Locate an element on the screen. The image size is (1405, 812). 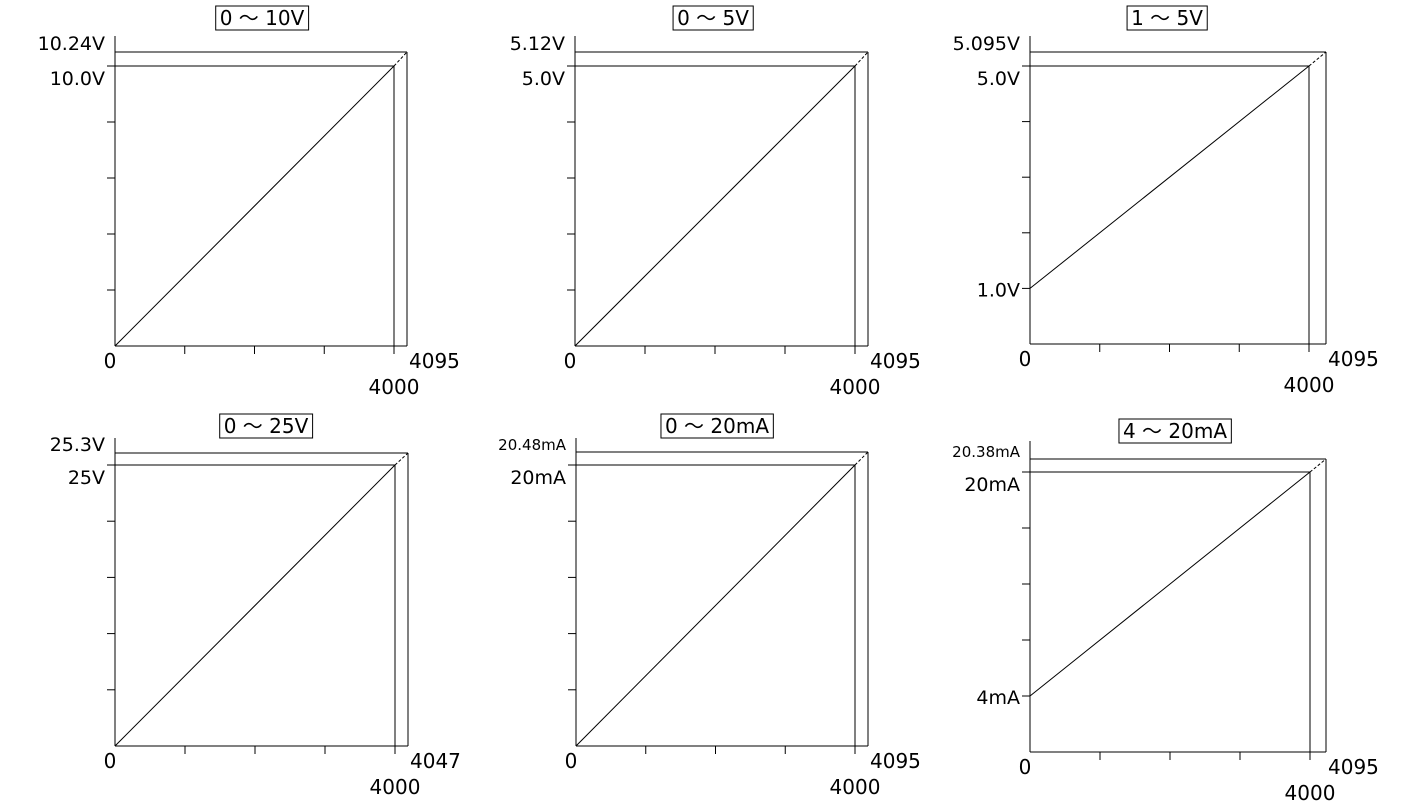
chart-title: 0 ～ 10V is located at coordinates (262, 18).